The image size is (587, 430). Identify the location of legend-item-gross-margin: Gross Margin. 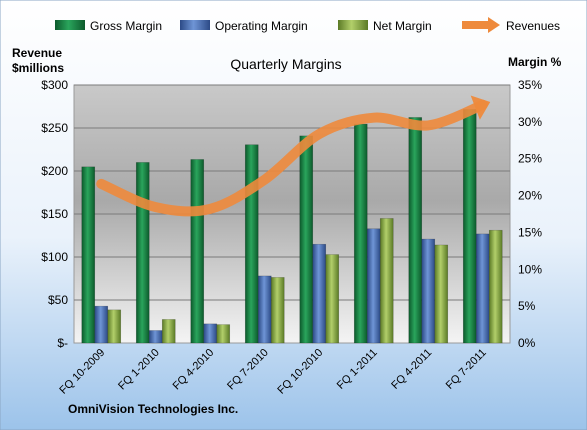
(108, 26).